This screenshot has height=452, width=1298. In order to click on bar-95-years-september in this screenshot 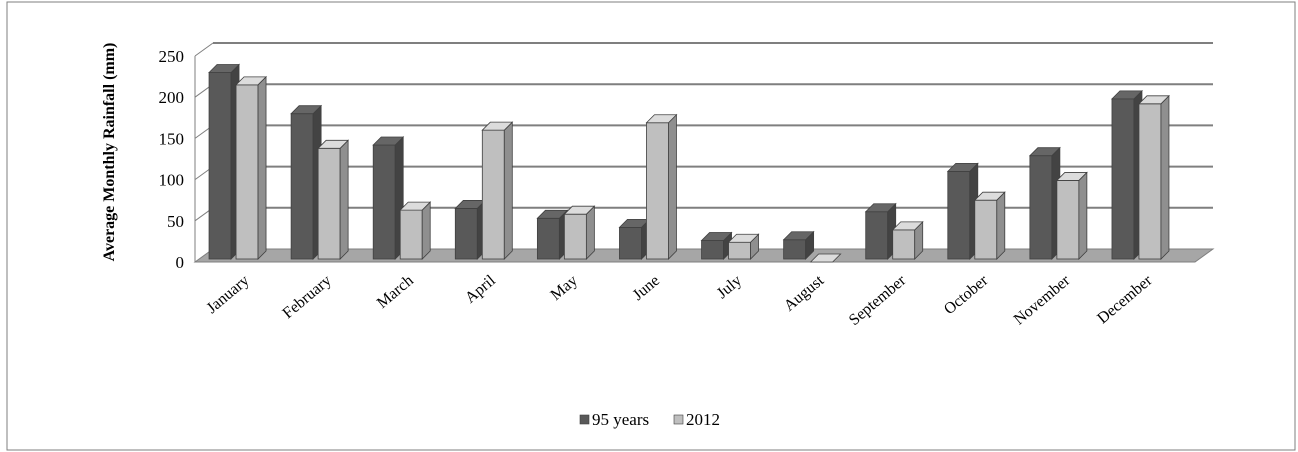, I will do `click(880, 231)`.